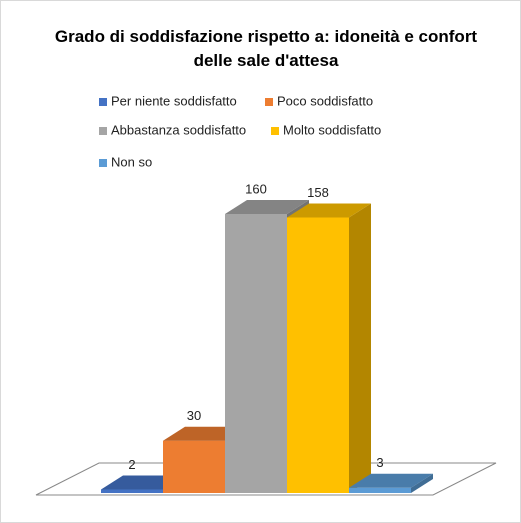 Image resolution: width=521 pixels, height=523 pixels. Describe the element at coordinates (131, 161) in the screenshot. I see `legend-label: Non so` at that location.